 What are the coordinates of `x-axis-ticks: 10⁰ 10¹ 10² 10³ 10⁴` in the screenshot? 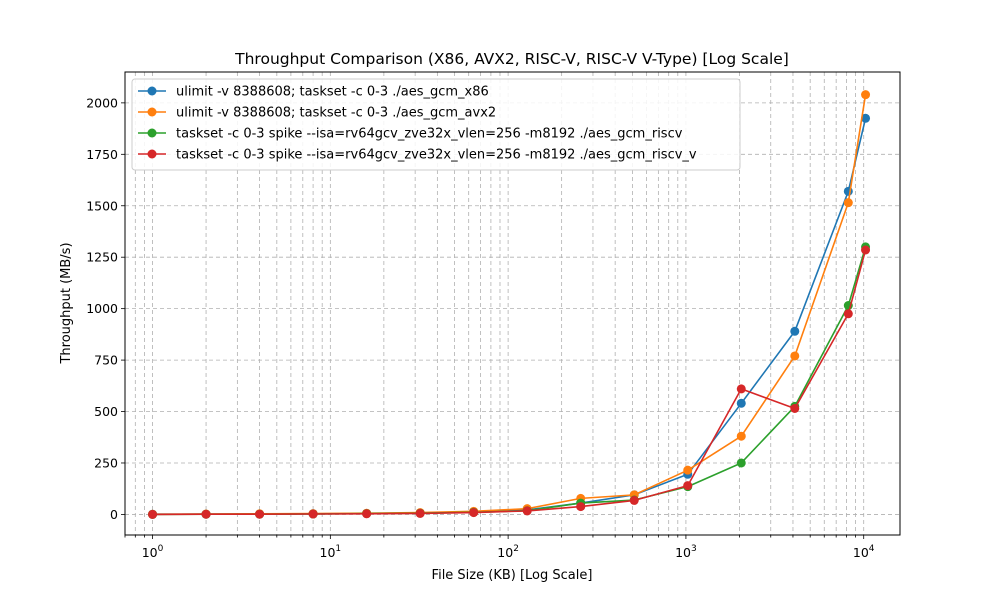 It's located at (499, 547).